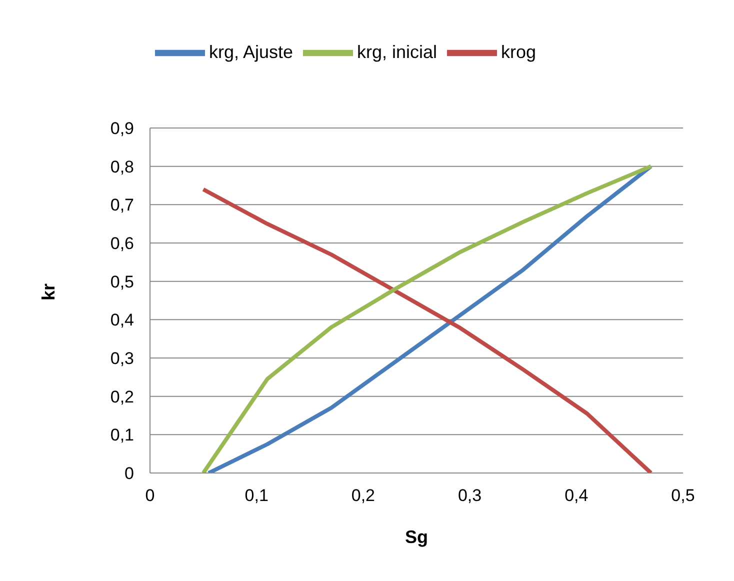 The height and width of the screenshot is (581, 734). I want to click on y-tick-label: 0,8, so click(122, 166).